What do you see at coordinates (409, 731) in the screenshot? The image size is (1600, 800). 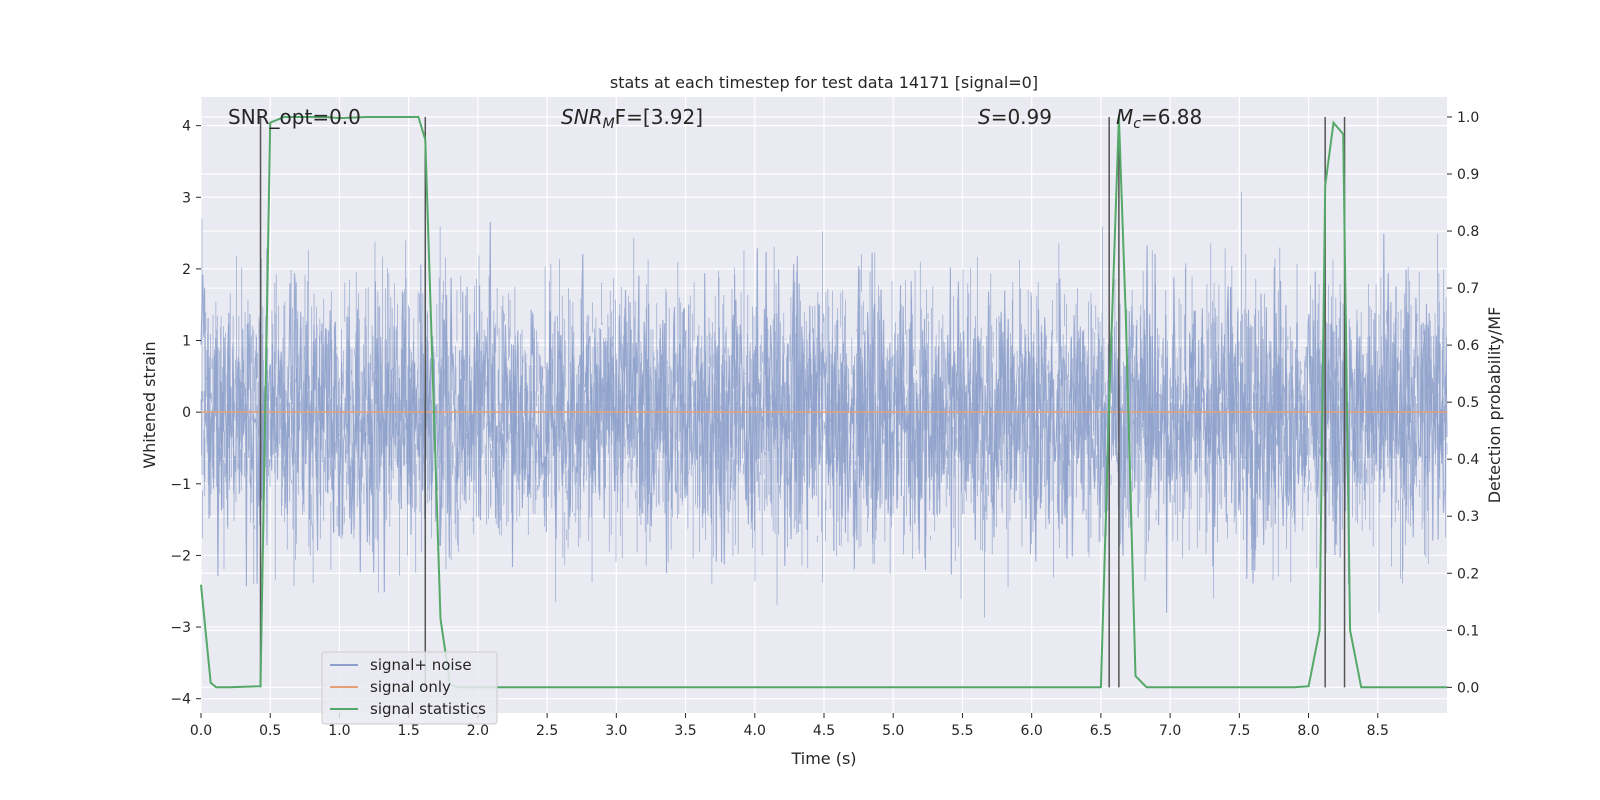 I see `x-tick-label-3: 1.5` at bounding box center [409, 731].